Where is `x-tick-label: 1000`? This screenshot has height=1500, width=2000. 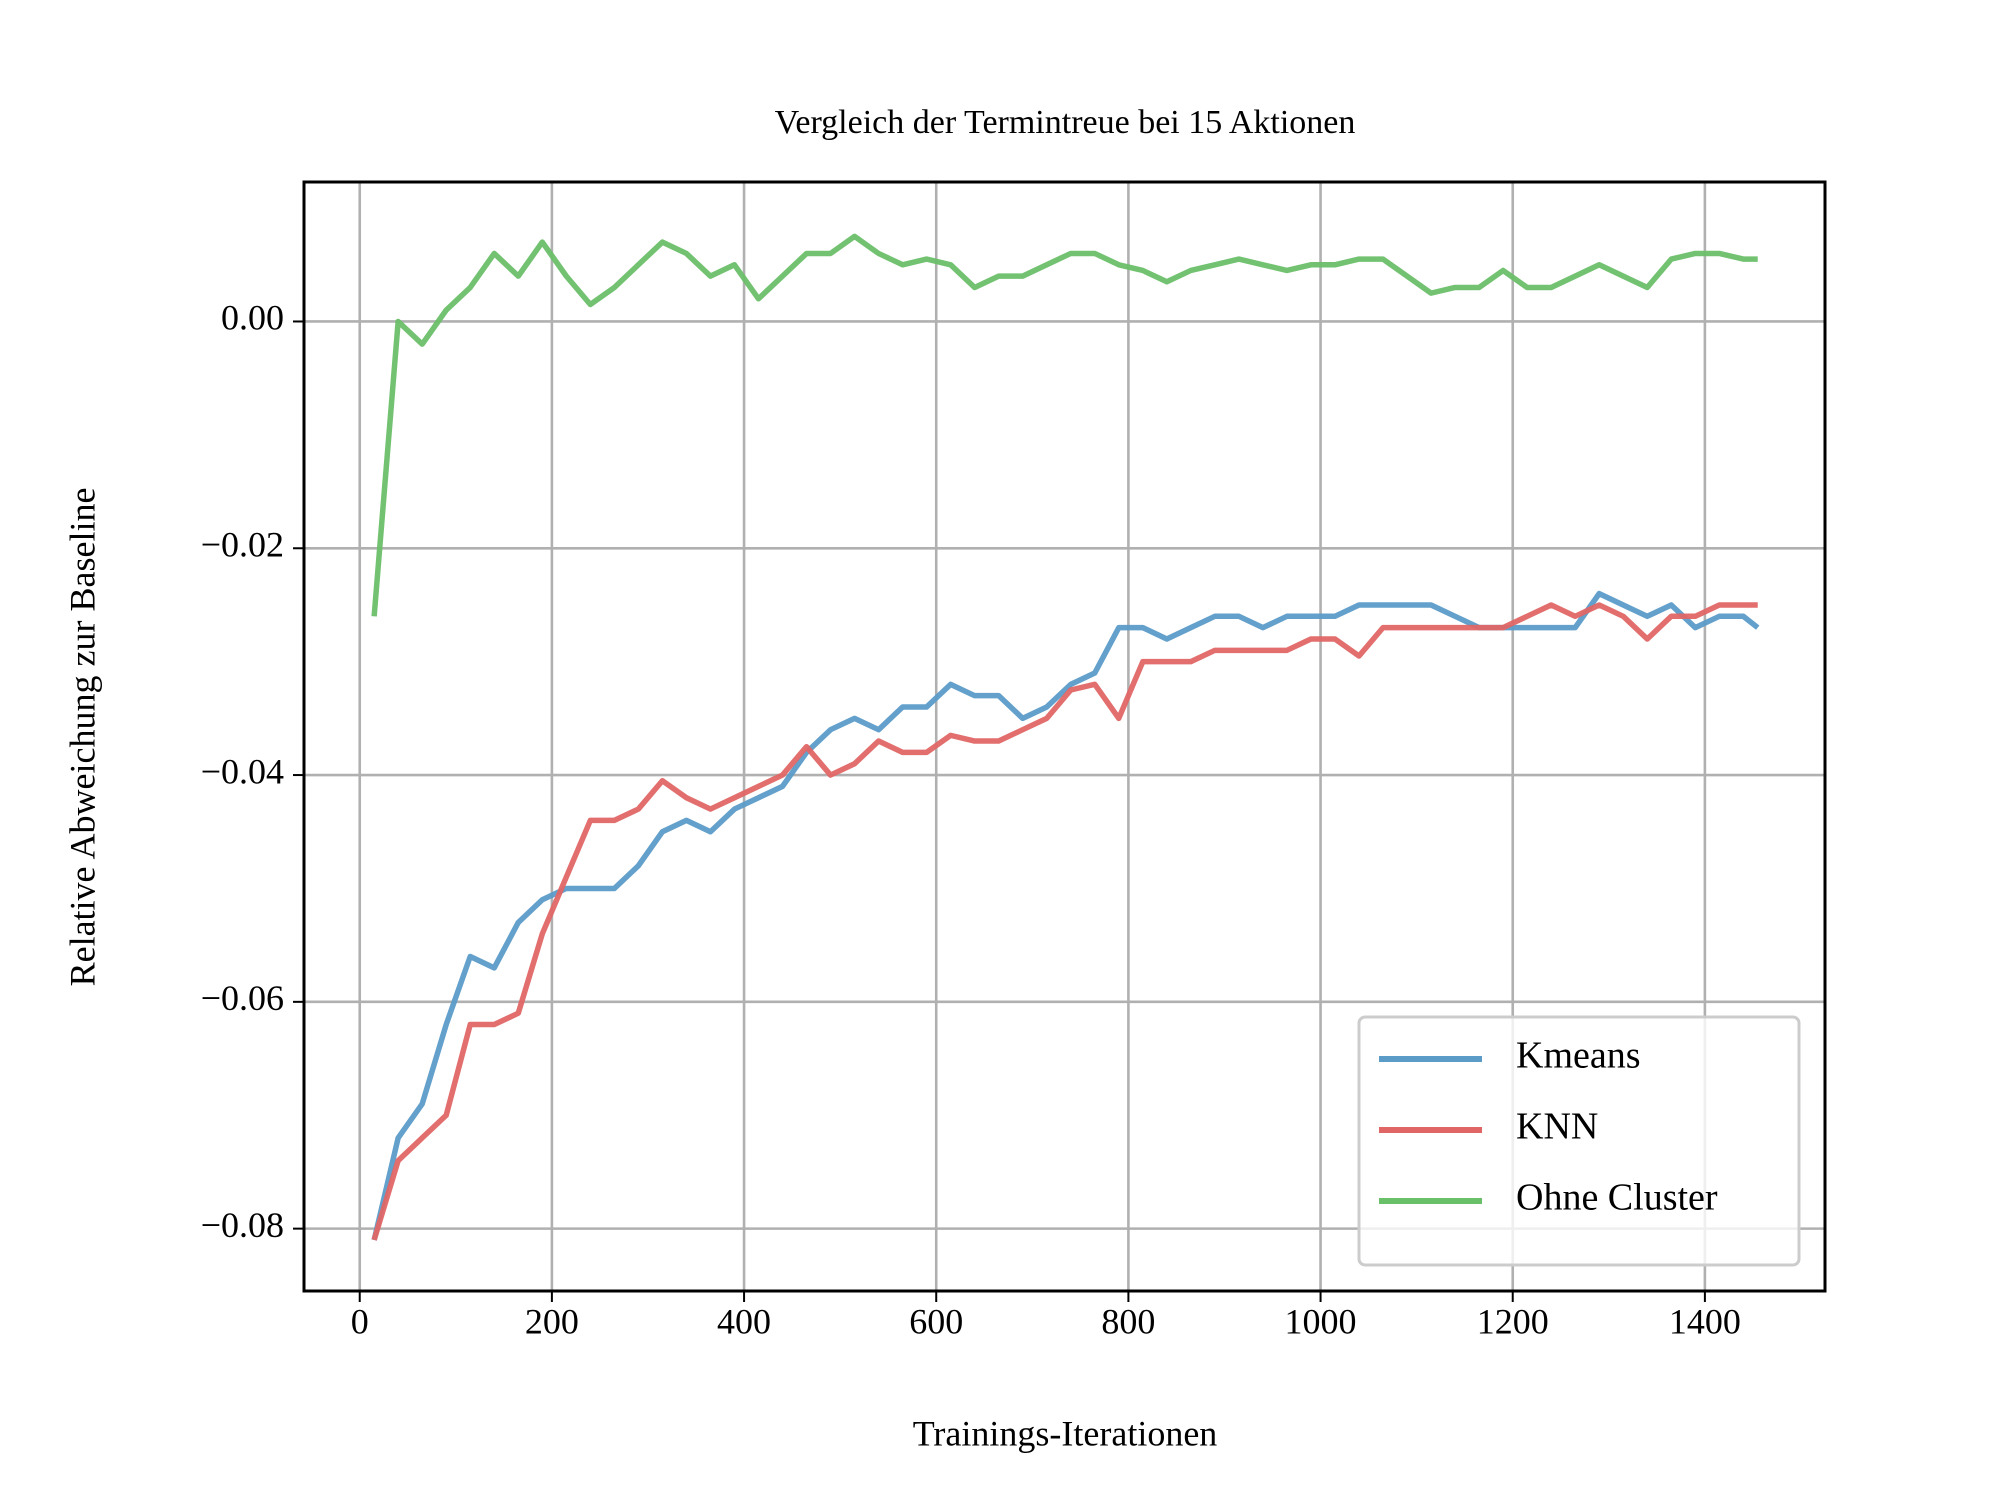 x-tick-label: 1000 is located at coordinates (1321, 1321).